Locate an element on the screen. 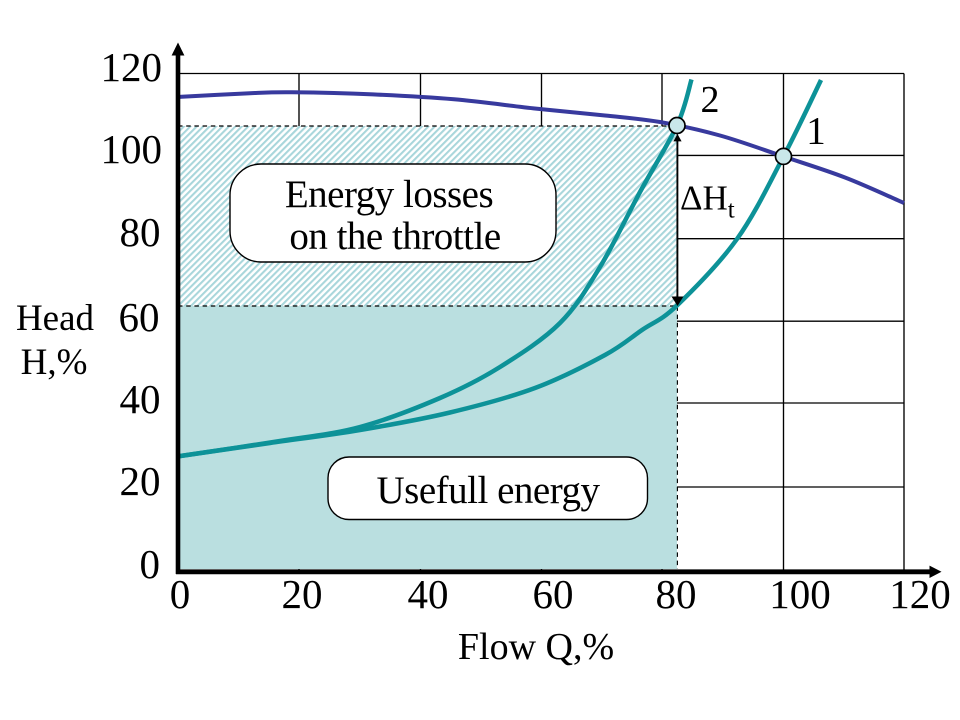 The image size is (960, 720). svg-text: on the throttle is located at coordinates (394, 236).